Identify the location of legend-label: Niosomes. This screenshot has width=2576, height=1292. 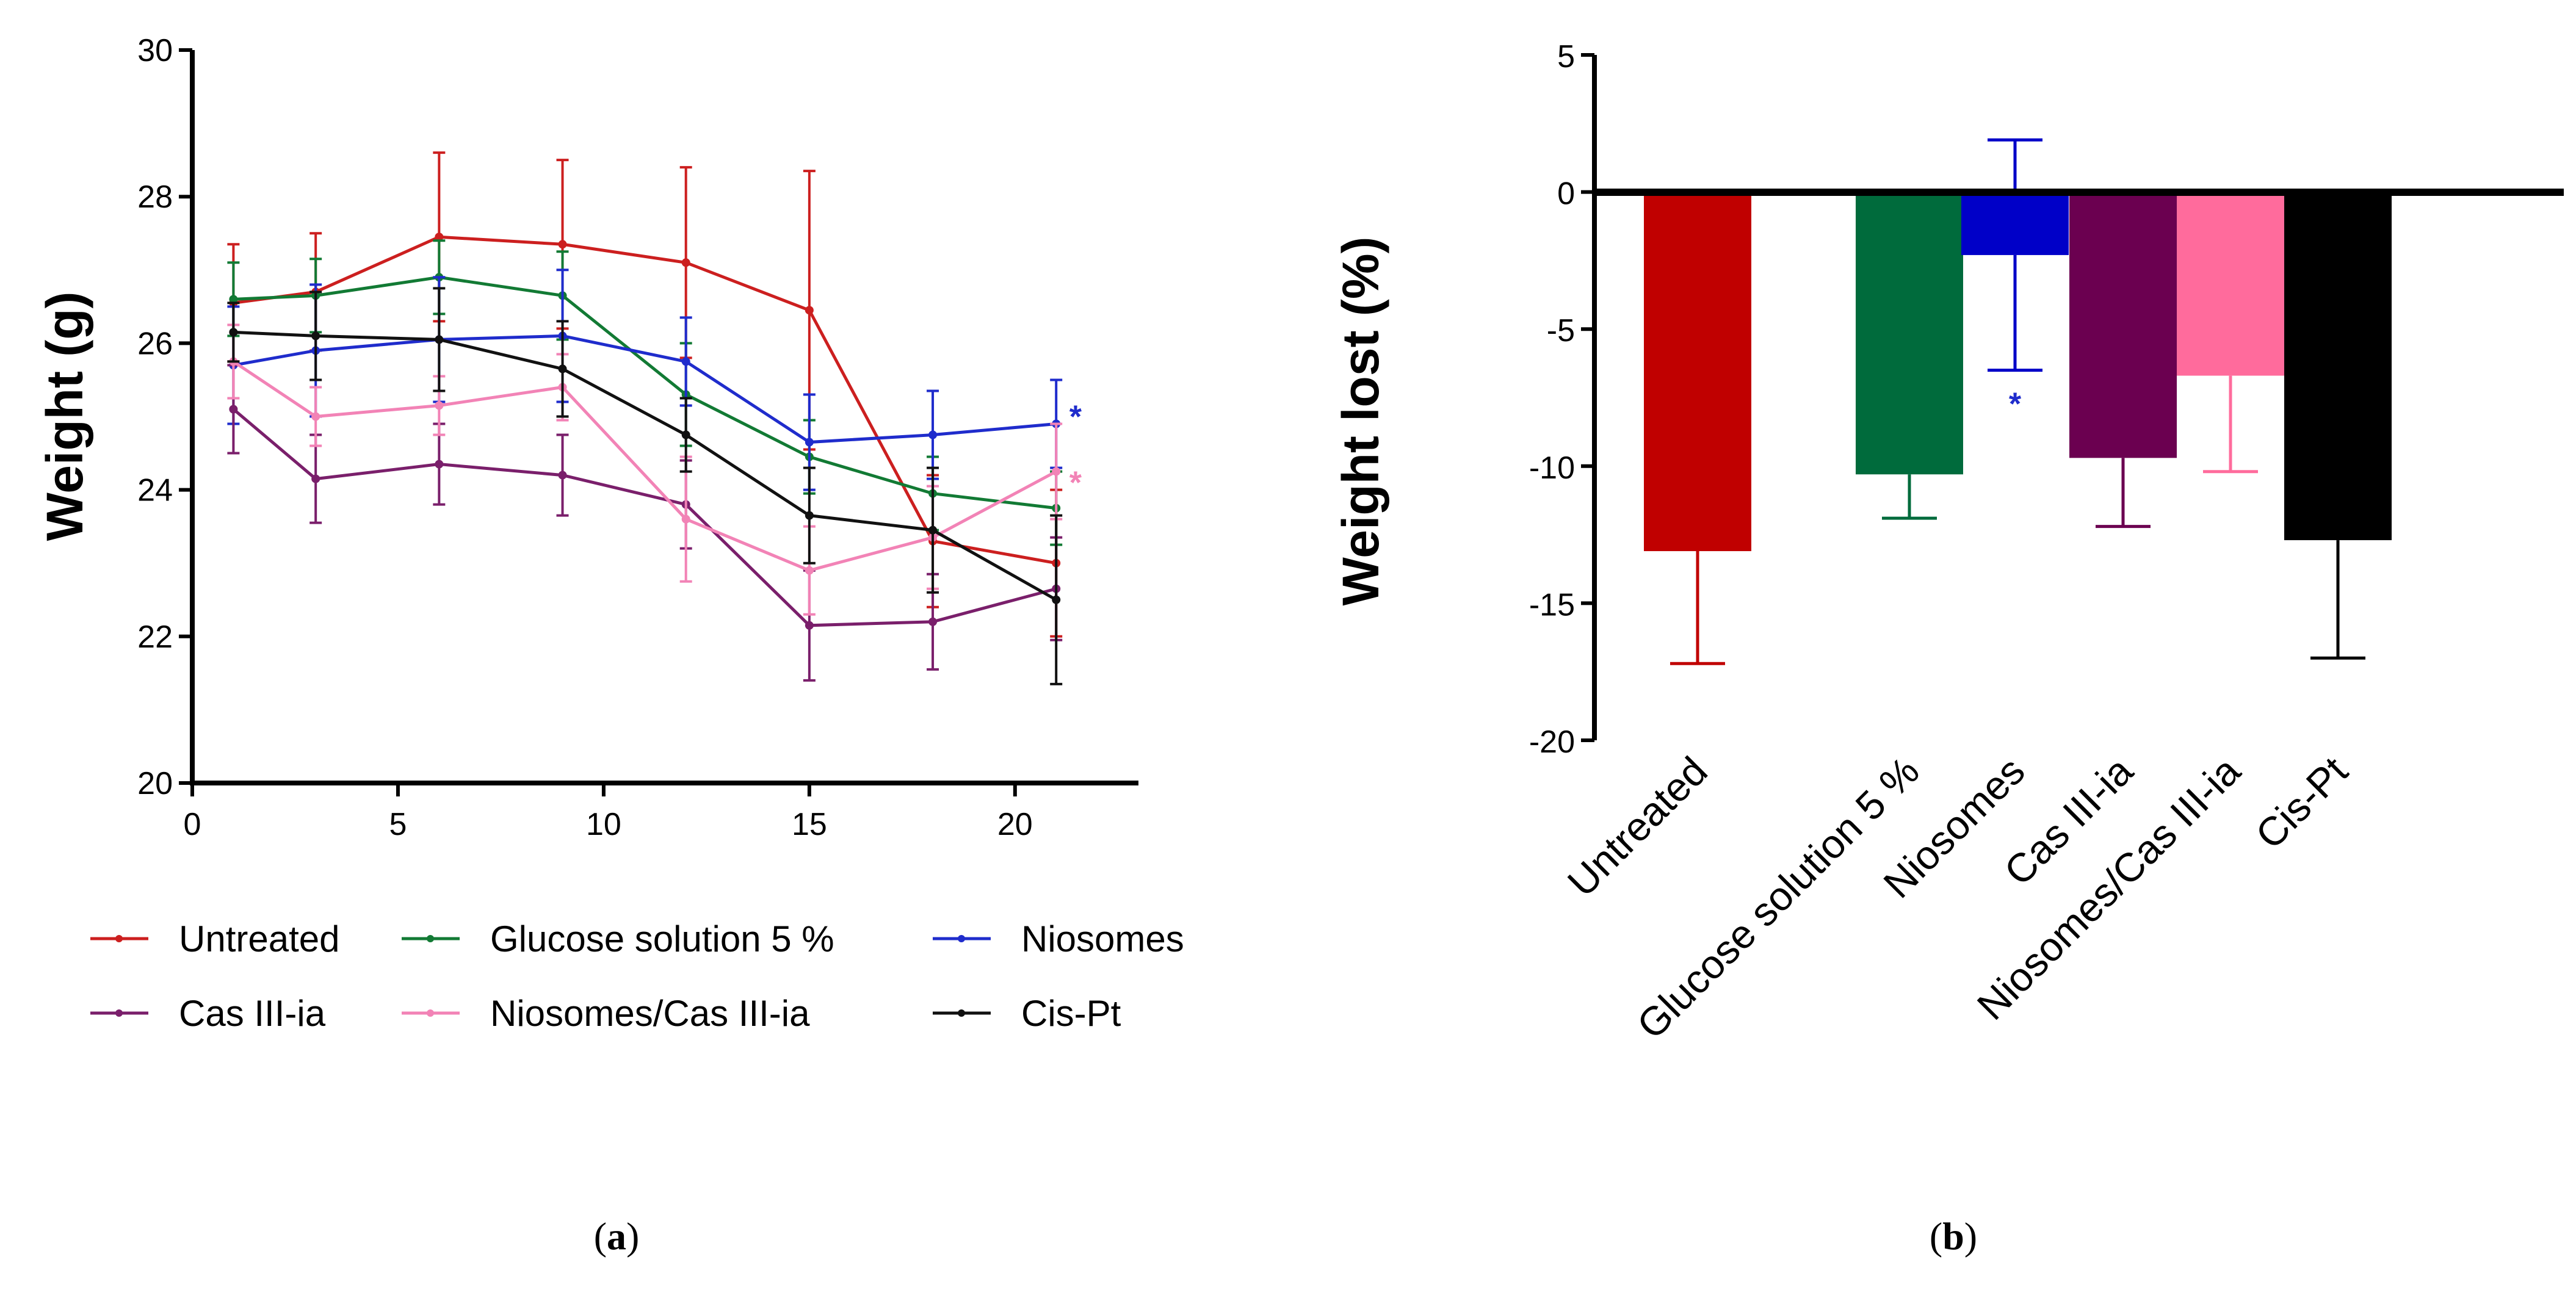
(1102, 938).